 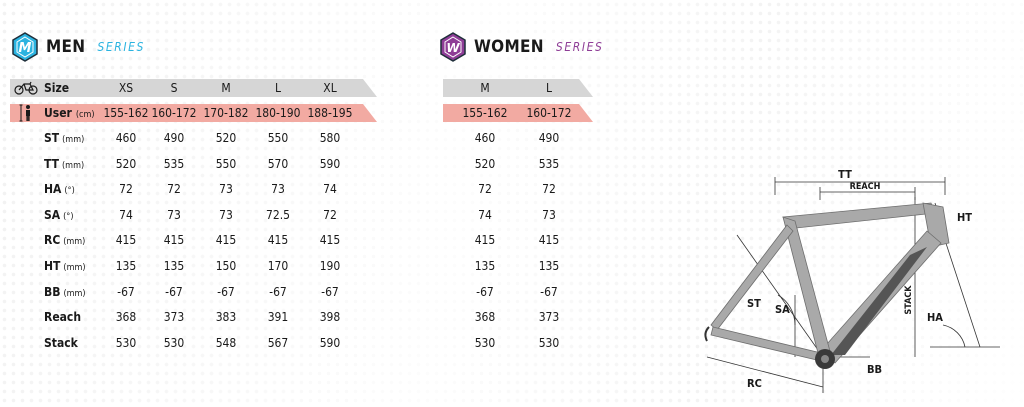 What do you see at coordinates (126, 215) in the screenshot?
I see `men-cell-sa: 74` at bounding box center [126, 215].